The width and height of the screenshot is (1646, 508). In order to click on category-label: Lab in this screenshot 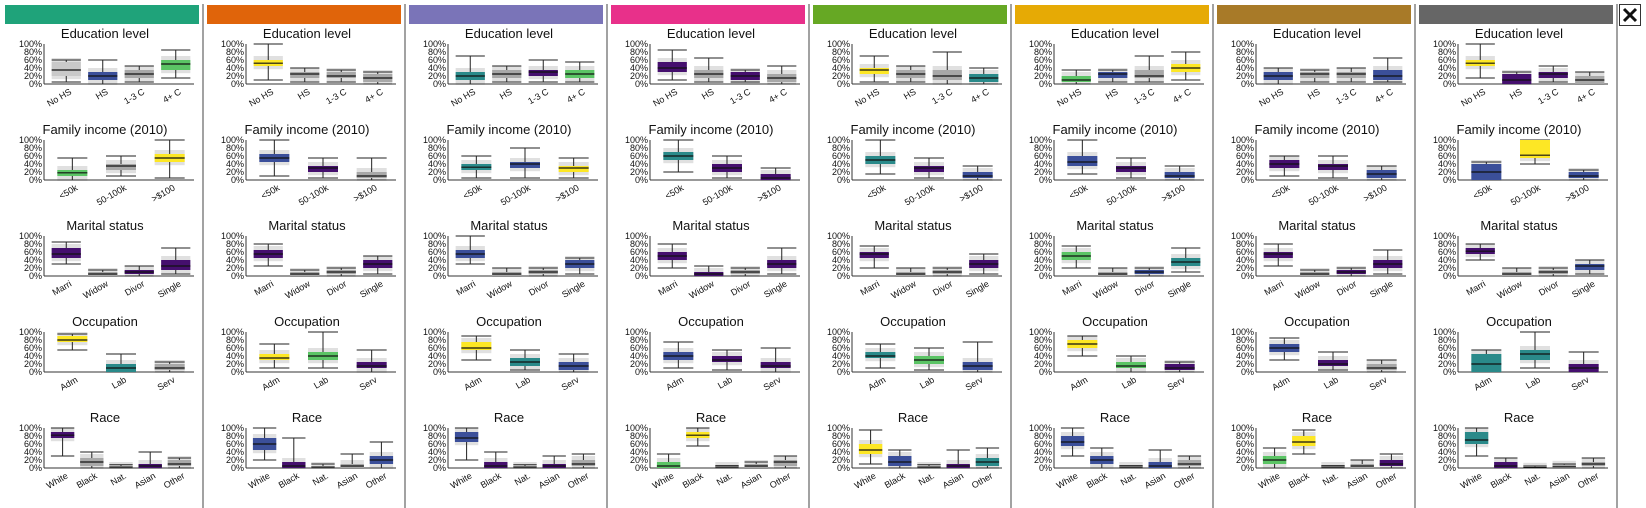, I will do `click(523, 383)`.